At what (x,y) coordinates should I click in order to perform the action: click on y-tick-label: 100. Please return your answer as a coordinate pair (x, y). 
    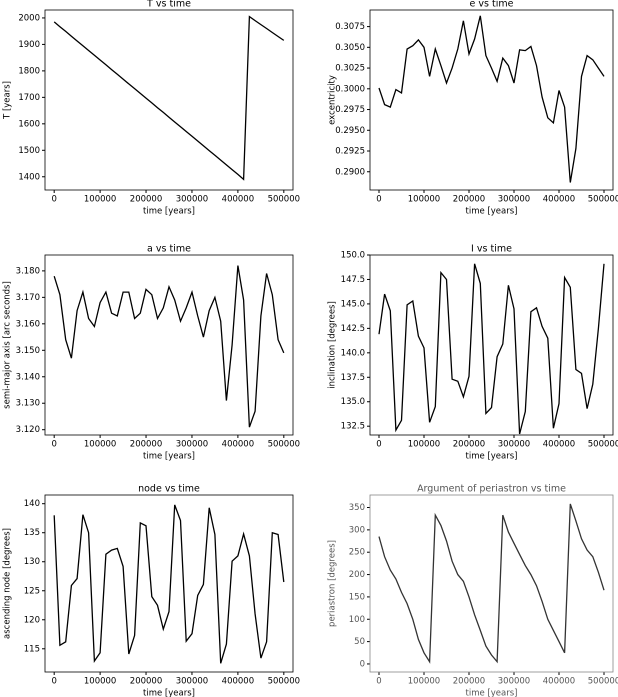
    Looking at the image, I should click on (357, 620).